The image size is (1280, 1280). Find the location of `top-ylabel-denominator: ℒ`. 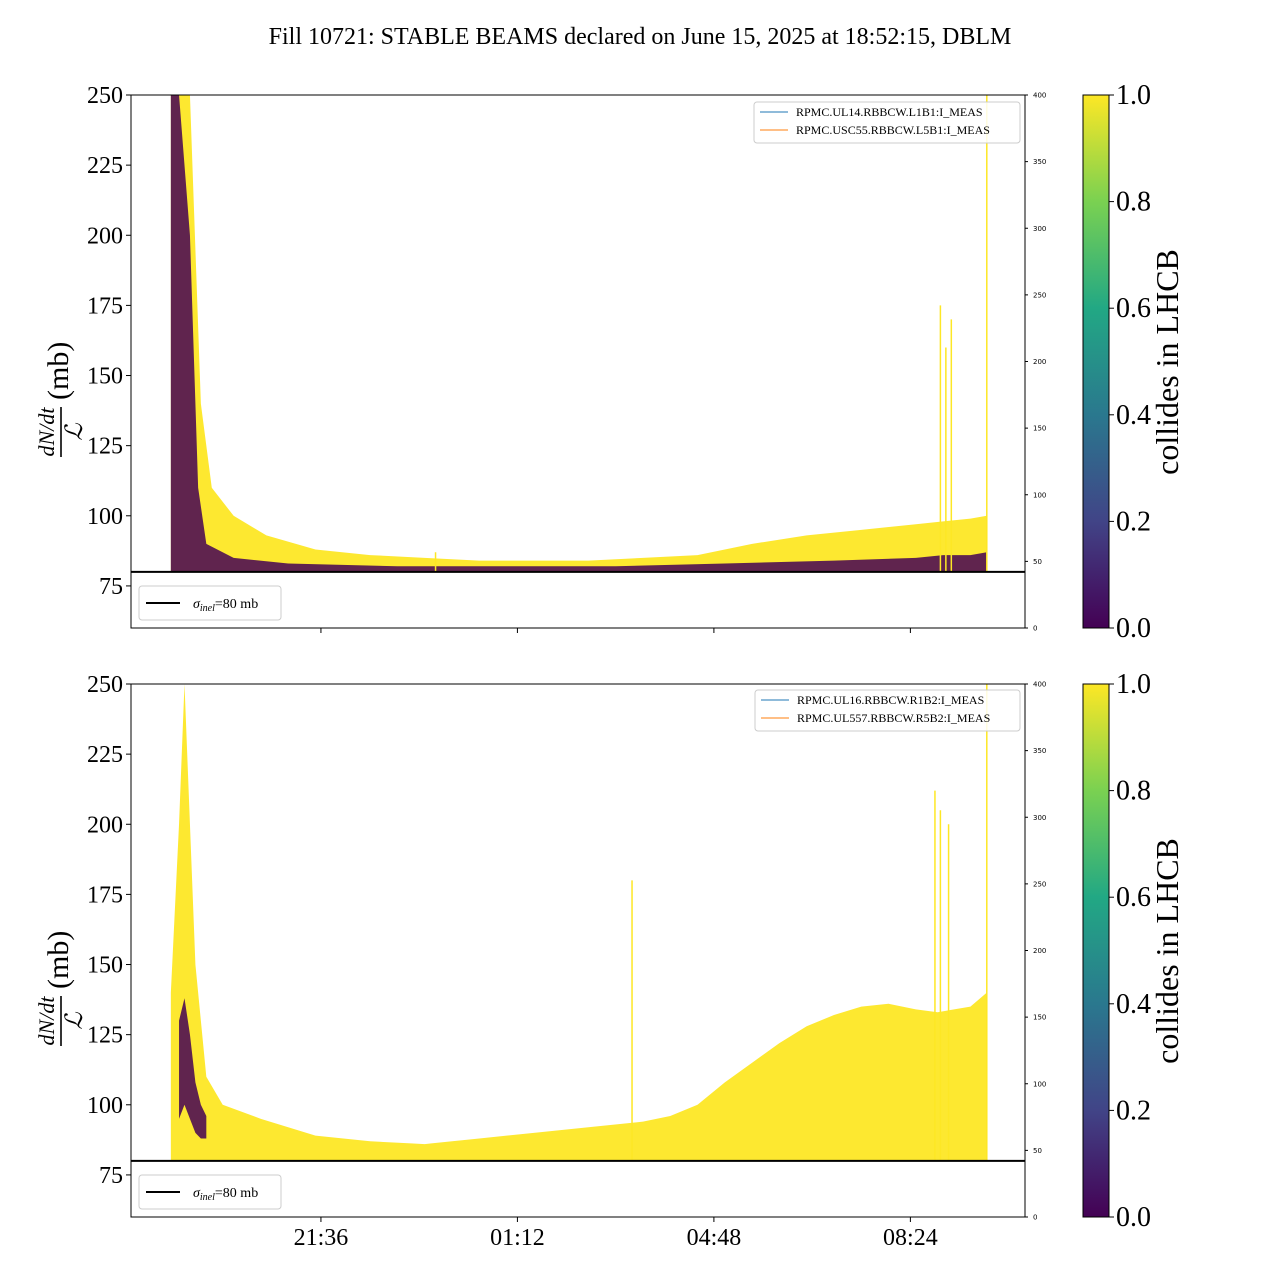

top-ylabel-denominator: ℒ is located at coordinates (75, 432).